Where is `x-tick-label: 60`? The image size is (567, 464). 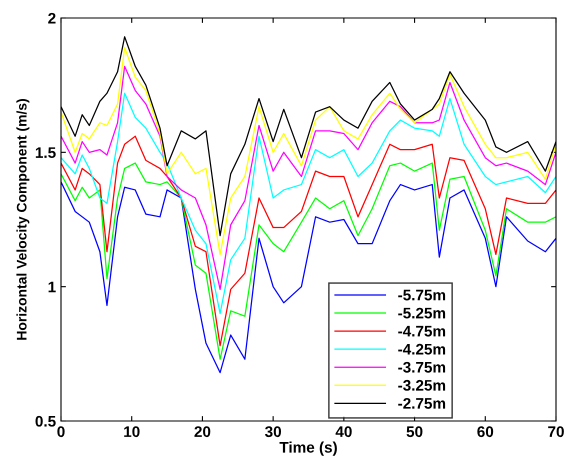 x-tick-label: 60 is located at coordinates (485, 432).